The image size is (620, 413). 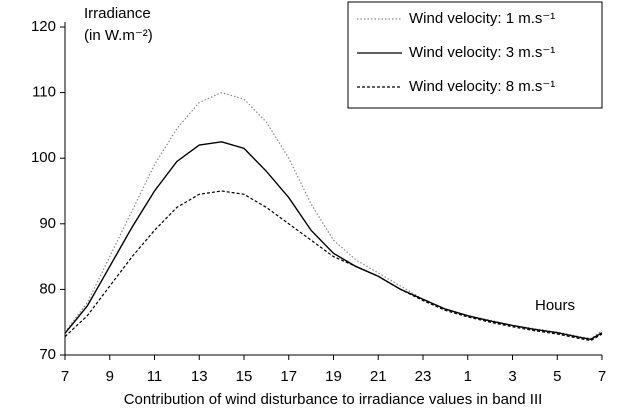 I want to click on x-tick-label: 3, so click(x=512, y=376).